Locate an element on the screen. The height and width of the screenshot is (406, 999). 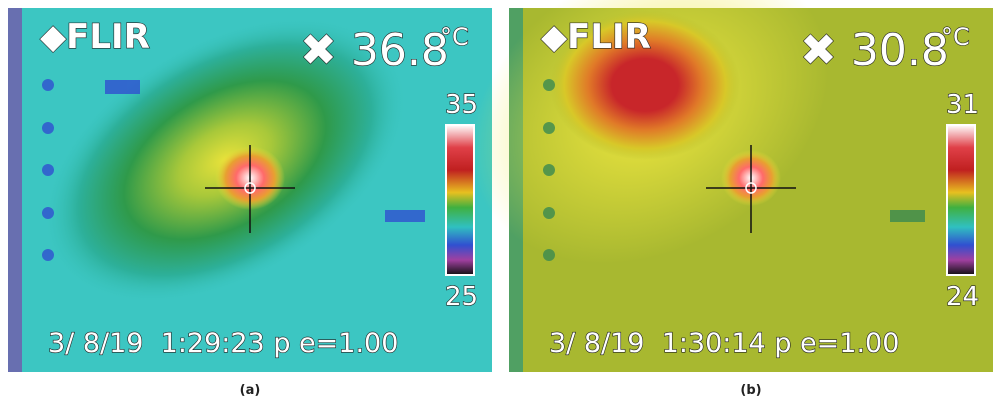
scale-min: 24 is located at coordinates (962, 297).